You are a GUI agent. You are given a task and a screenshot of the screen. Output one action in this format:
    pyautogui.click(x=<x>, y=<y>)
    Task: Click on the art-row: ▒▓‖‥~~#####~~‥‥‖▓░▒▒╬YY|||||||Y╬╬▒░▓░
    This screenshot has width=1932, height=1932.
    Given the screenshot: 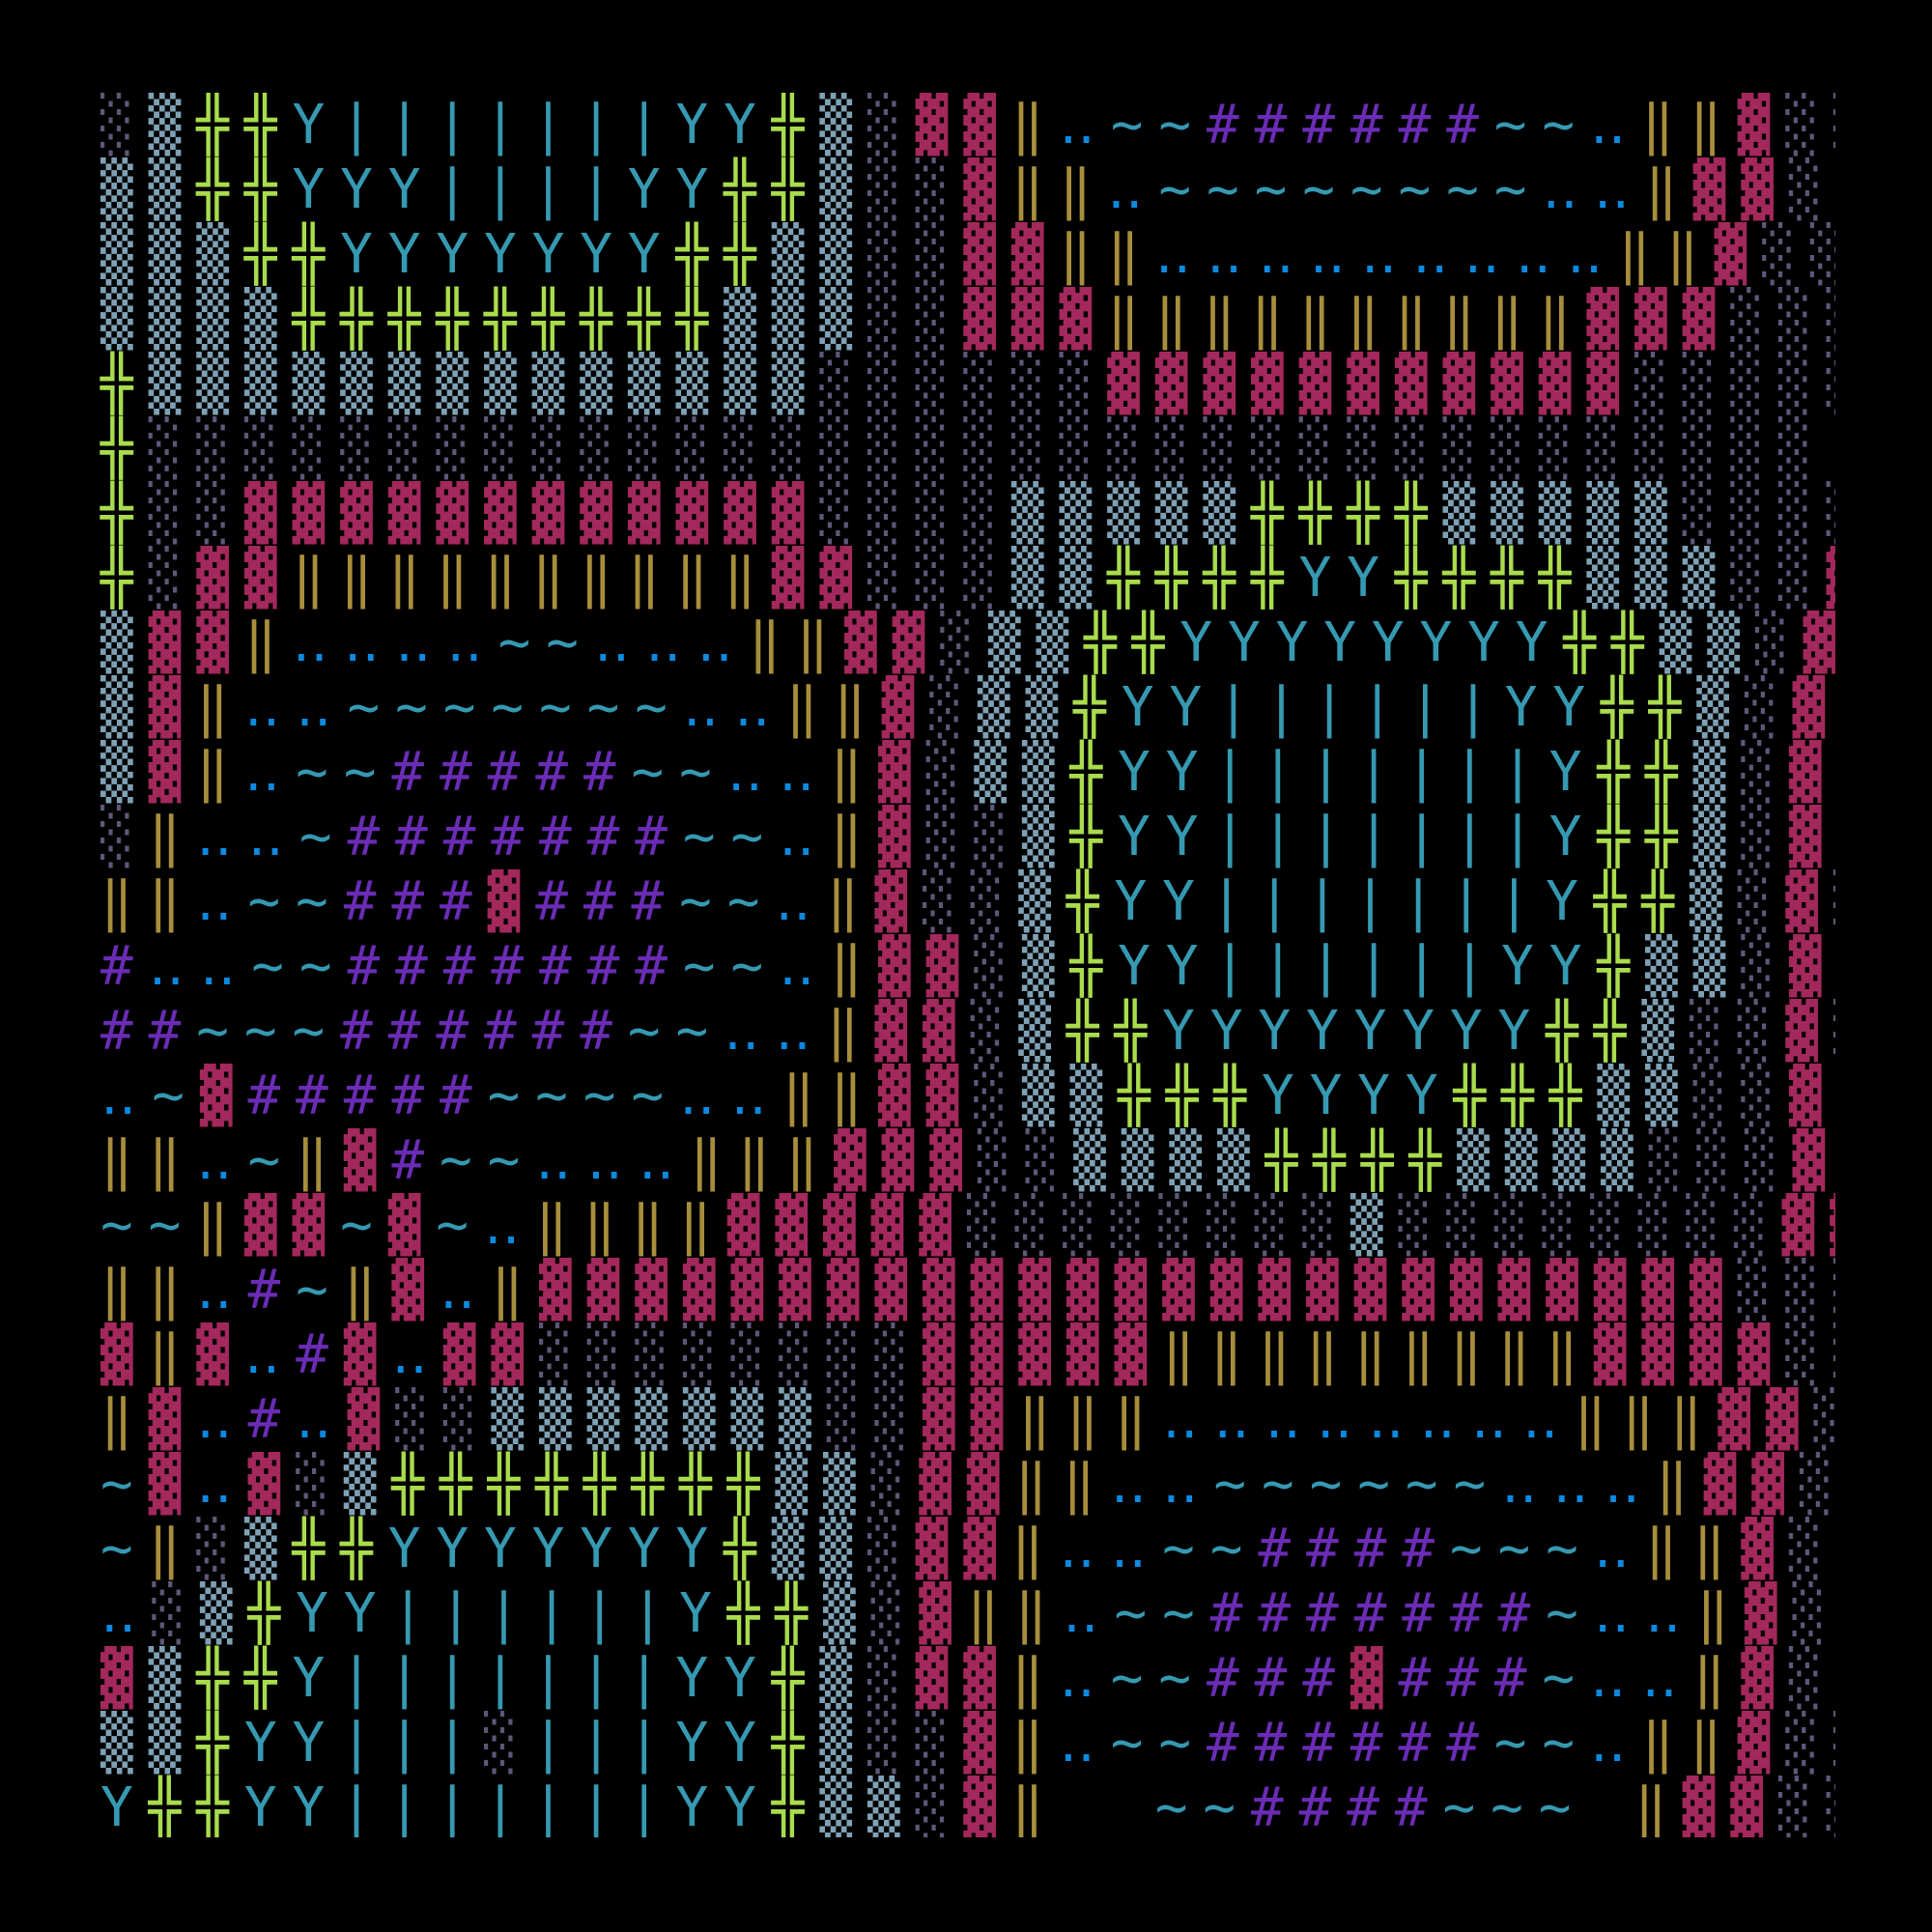 What is the action you would take?
    pyautogui.click(x=967, y=772)
    